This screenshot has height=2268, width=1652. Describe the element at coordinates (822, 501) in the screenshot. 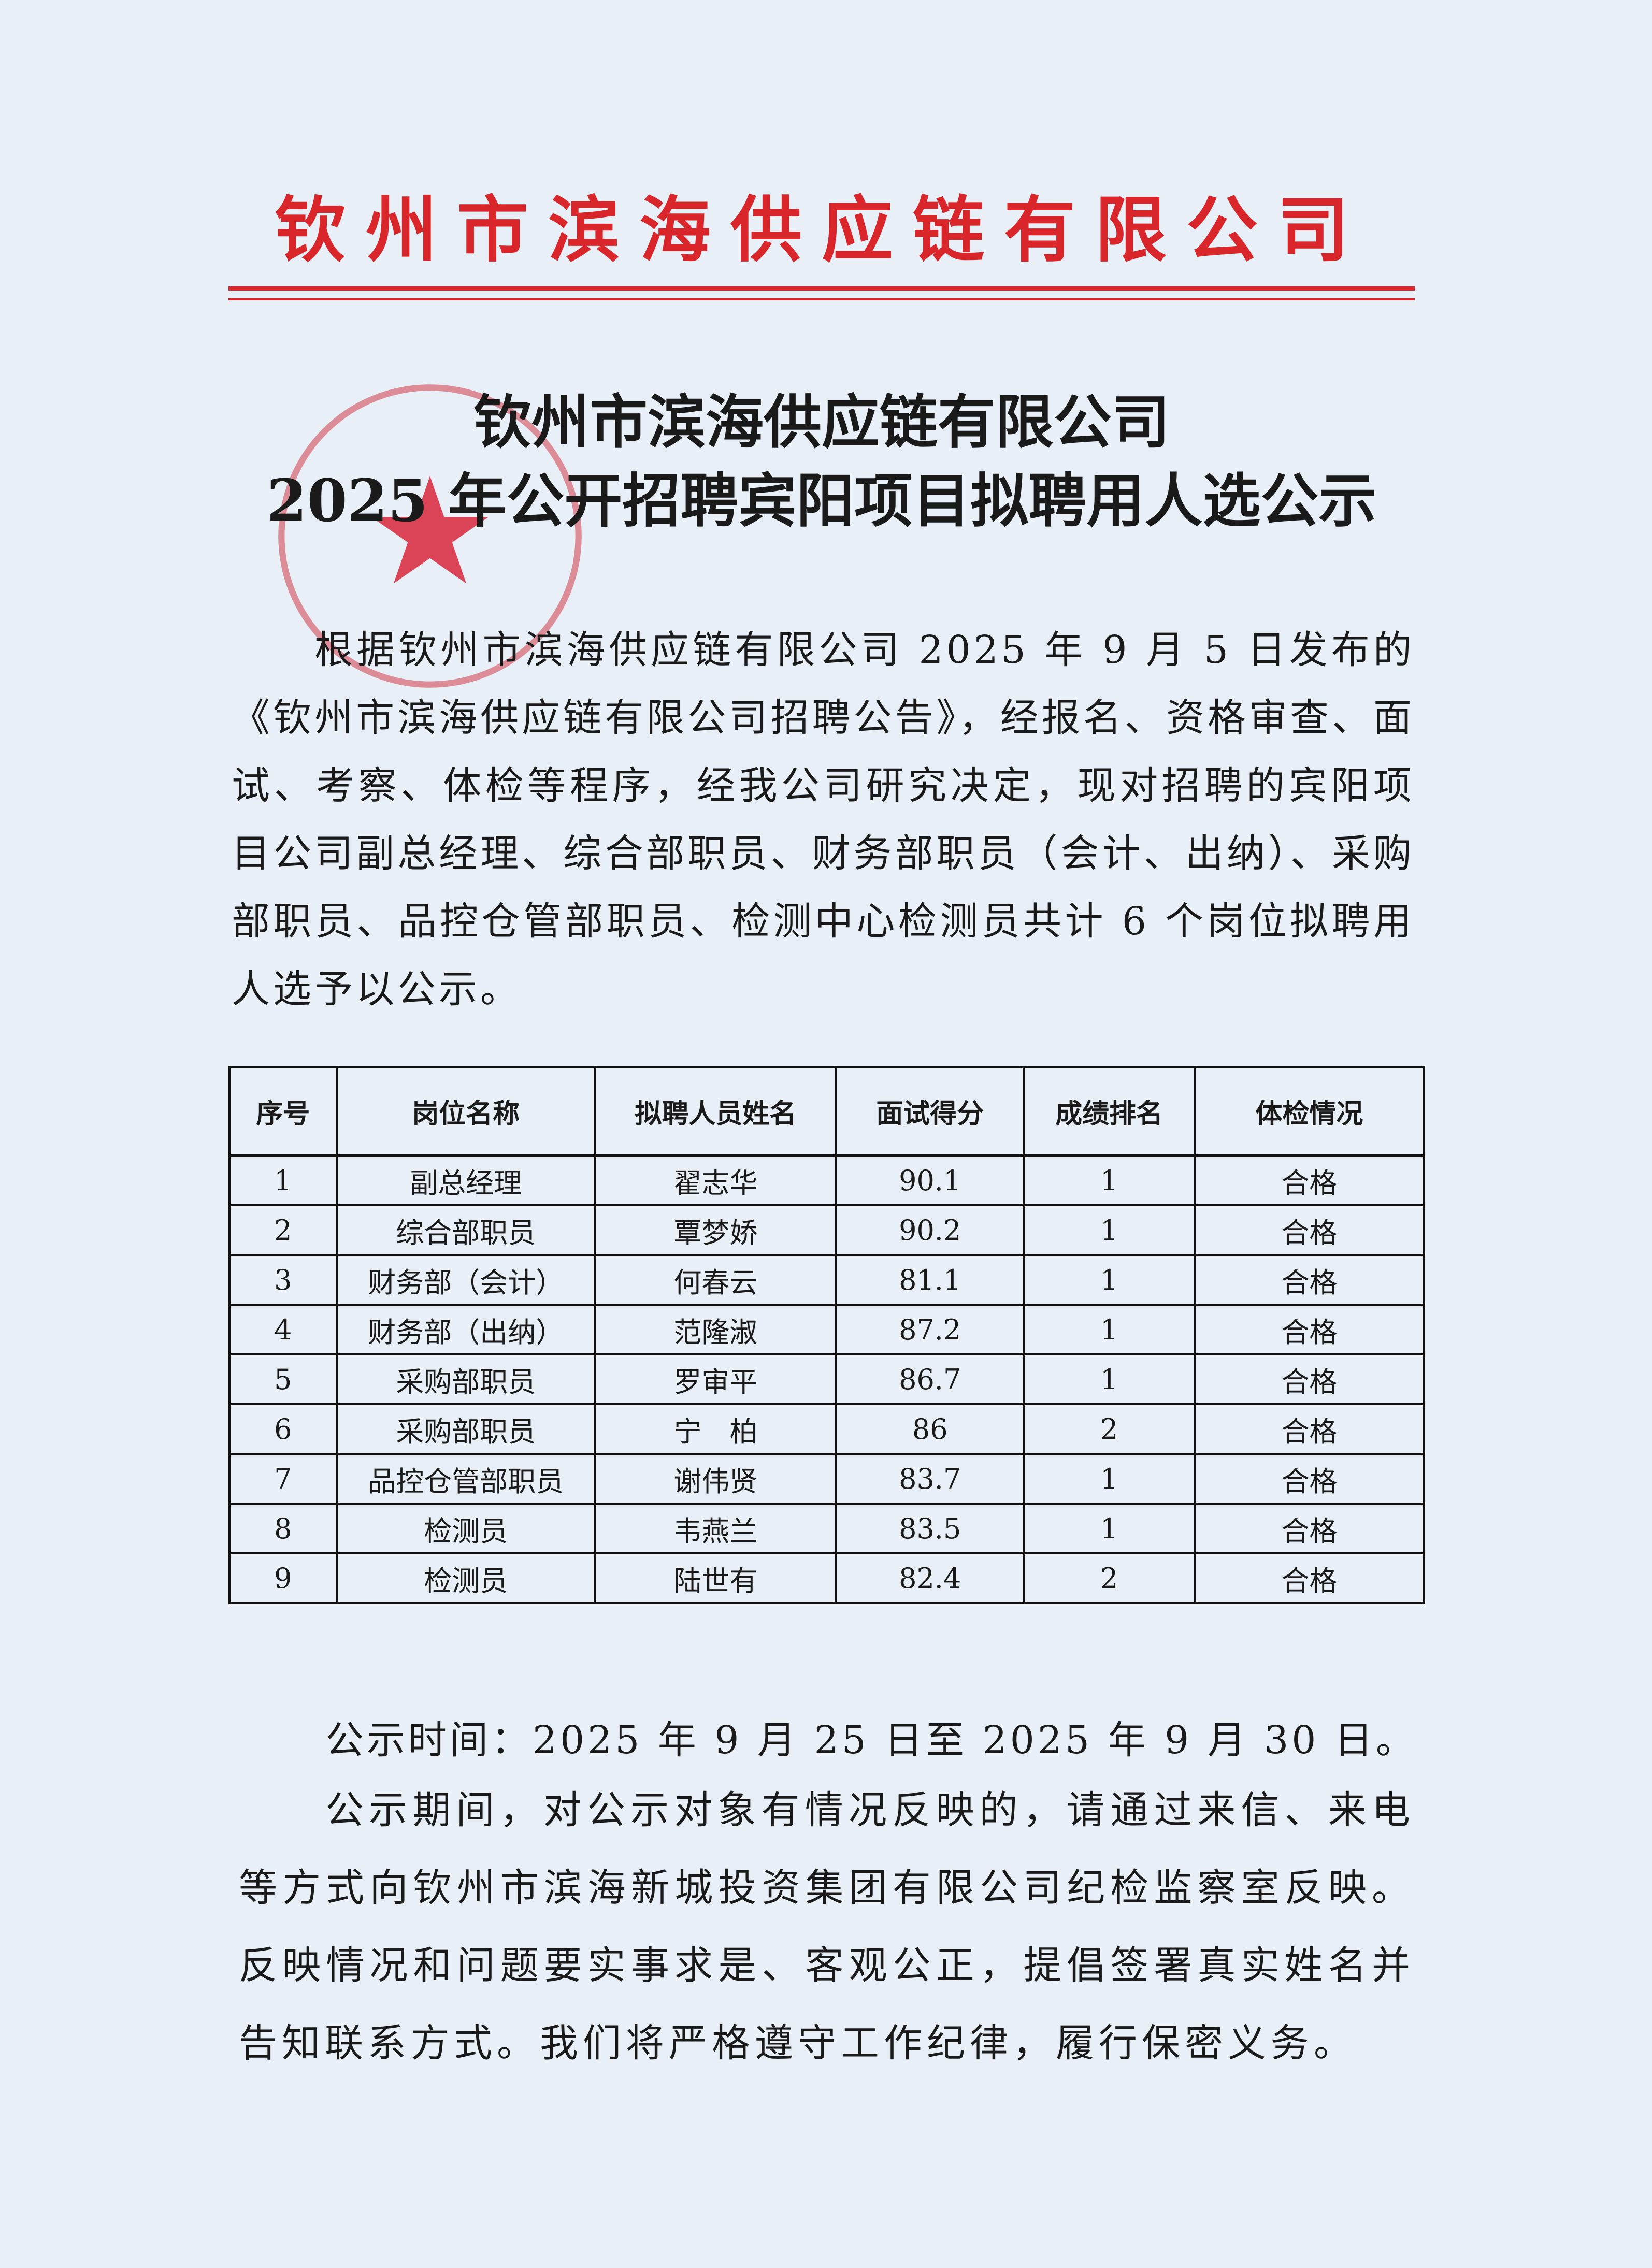

I see `title-line-2: 2025 年公开招聘宾阳项目拟聘用人选公示` at that location.